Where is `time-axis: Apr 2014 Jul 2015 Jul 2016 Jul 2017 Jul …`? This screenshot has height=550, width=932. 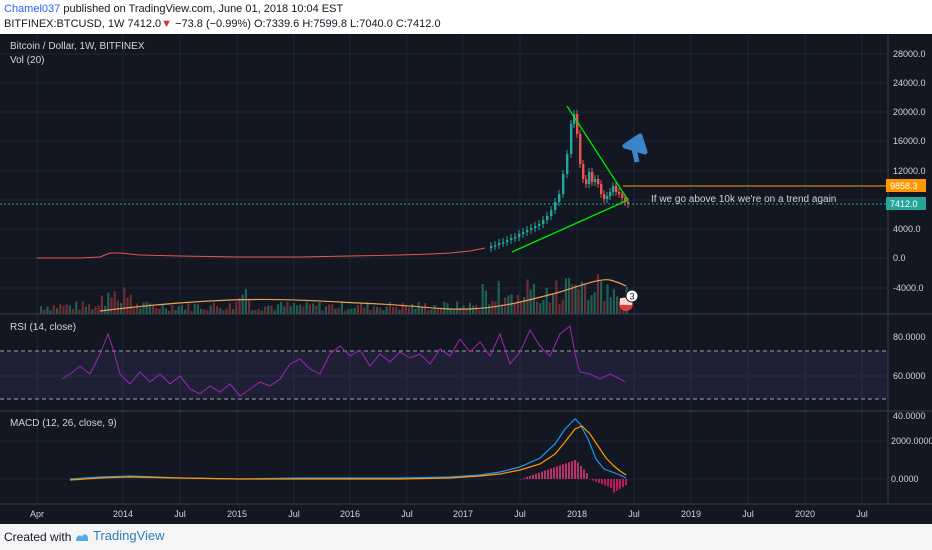
time-axis: Apr 2014 Jul 2015 Jul 2016 Jul 2017 Jul … is located at coordinates (449, 514).